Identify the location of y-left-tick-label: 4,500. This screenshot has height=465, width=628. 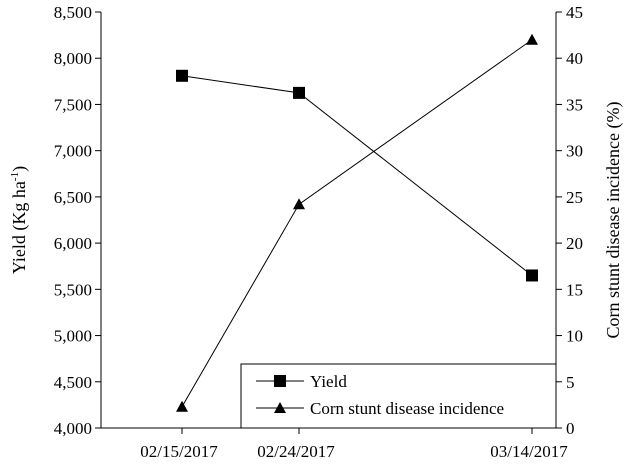
(73, 382).